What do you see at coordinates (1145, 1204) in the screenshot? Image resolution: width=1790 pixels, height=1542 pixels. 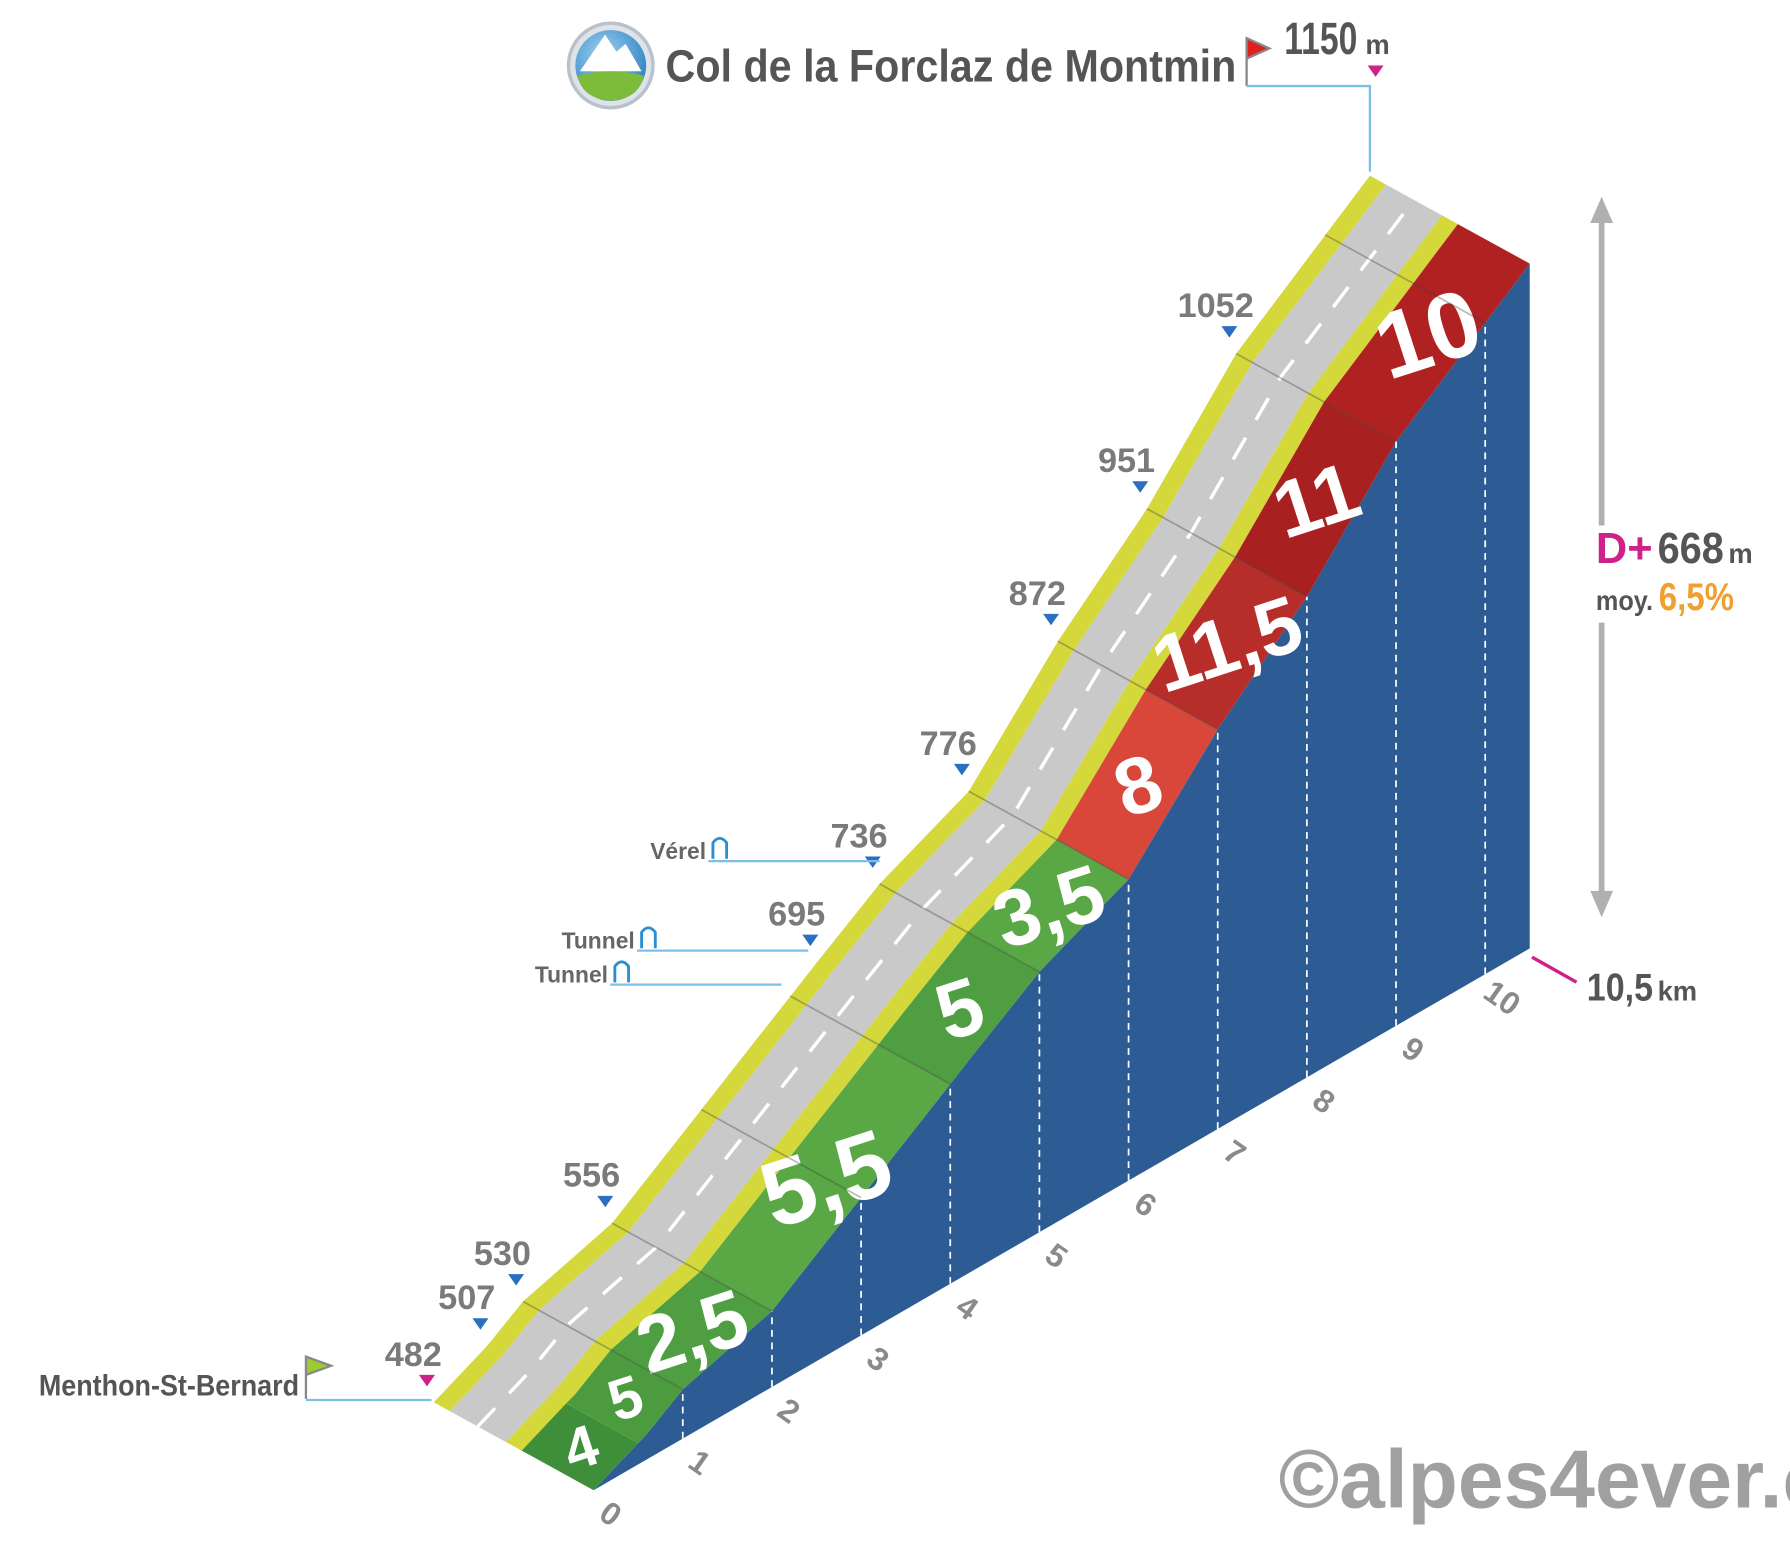 I see `x-tick-label: 6` at bounding box center [1145, 1204].